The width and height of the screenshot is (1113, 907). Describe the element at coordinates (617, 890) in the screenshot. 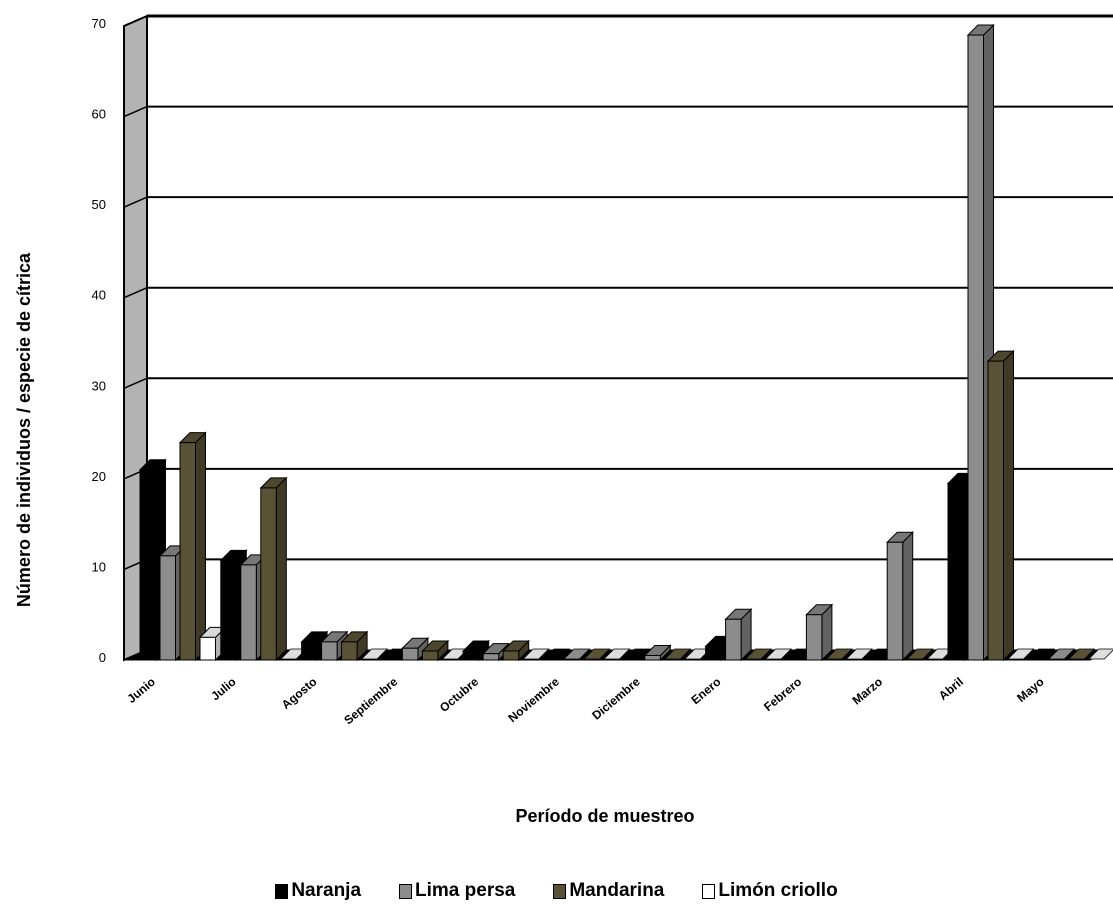

I see `legend-label: Mandarina` at that location.